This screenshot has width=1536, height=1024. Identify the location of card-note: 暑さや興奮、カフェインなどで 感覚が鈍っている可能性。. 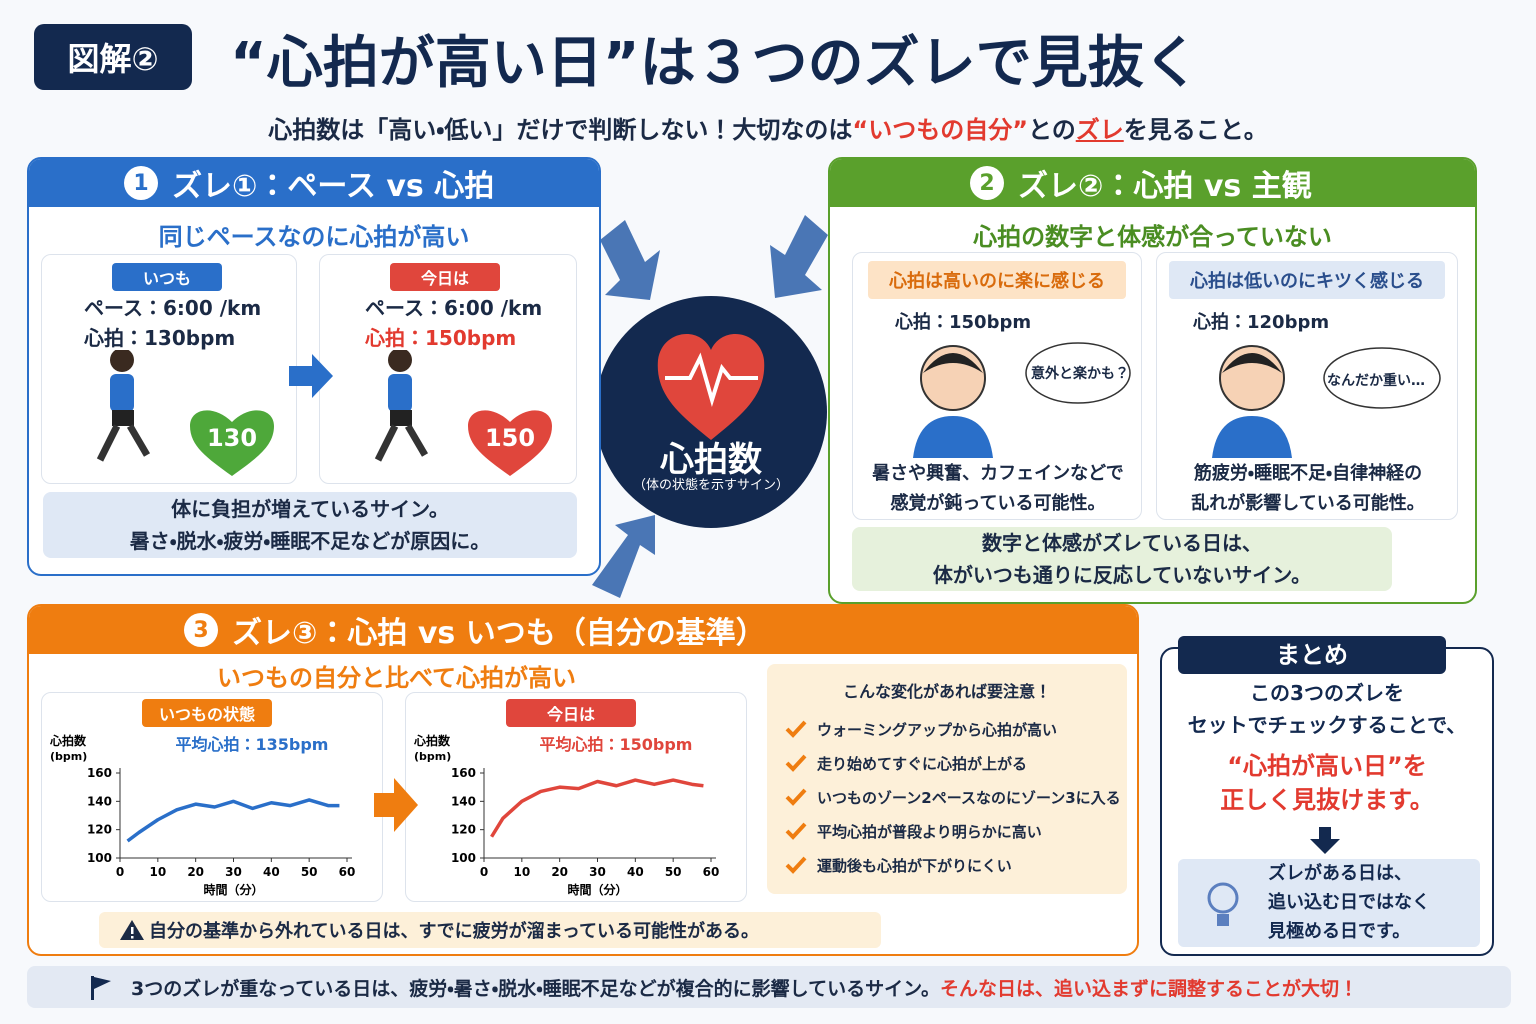
(998, 489).